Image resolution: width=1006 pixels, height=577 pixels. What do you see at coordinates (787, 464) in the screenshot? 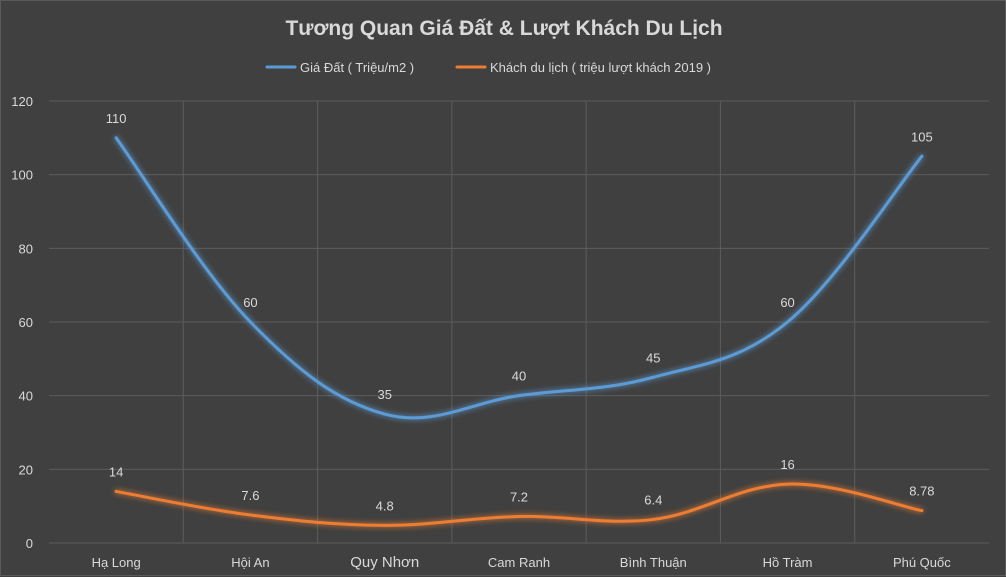
I see `data-label: 16` at bounding box center [787, 464].